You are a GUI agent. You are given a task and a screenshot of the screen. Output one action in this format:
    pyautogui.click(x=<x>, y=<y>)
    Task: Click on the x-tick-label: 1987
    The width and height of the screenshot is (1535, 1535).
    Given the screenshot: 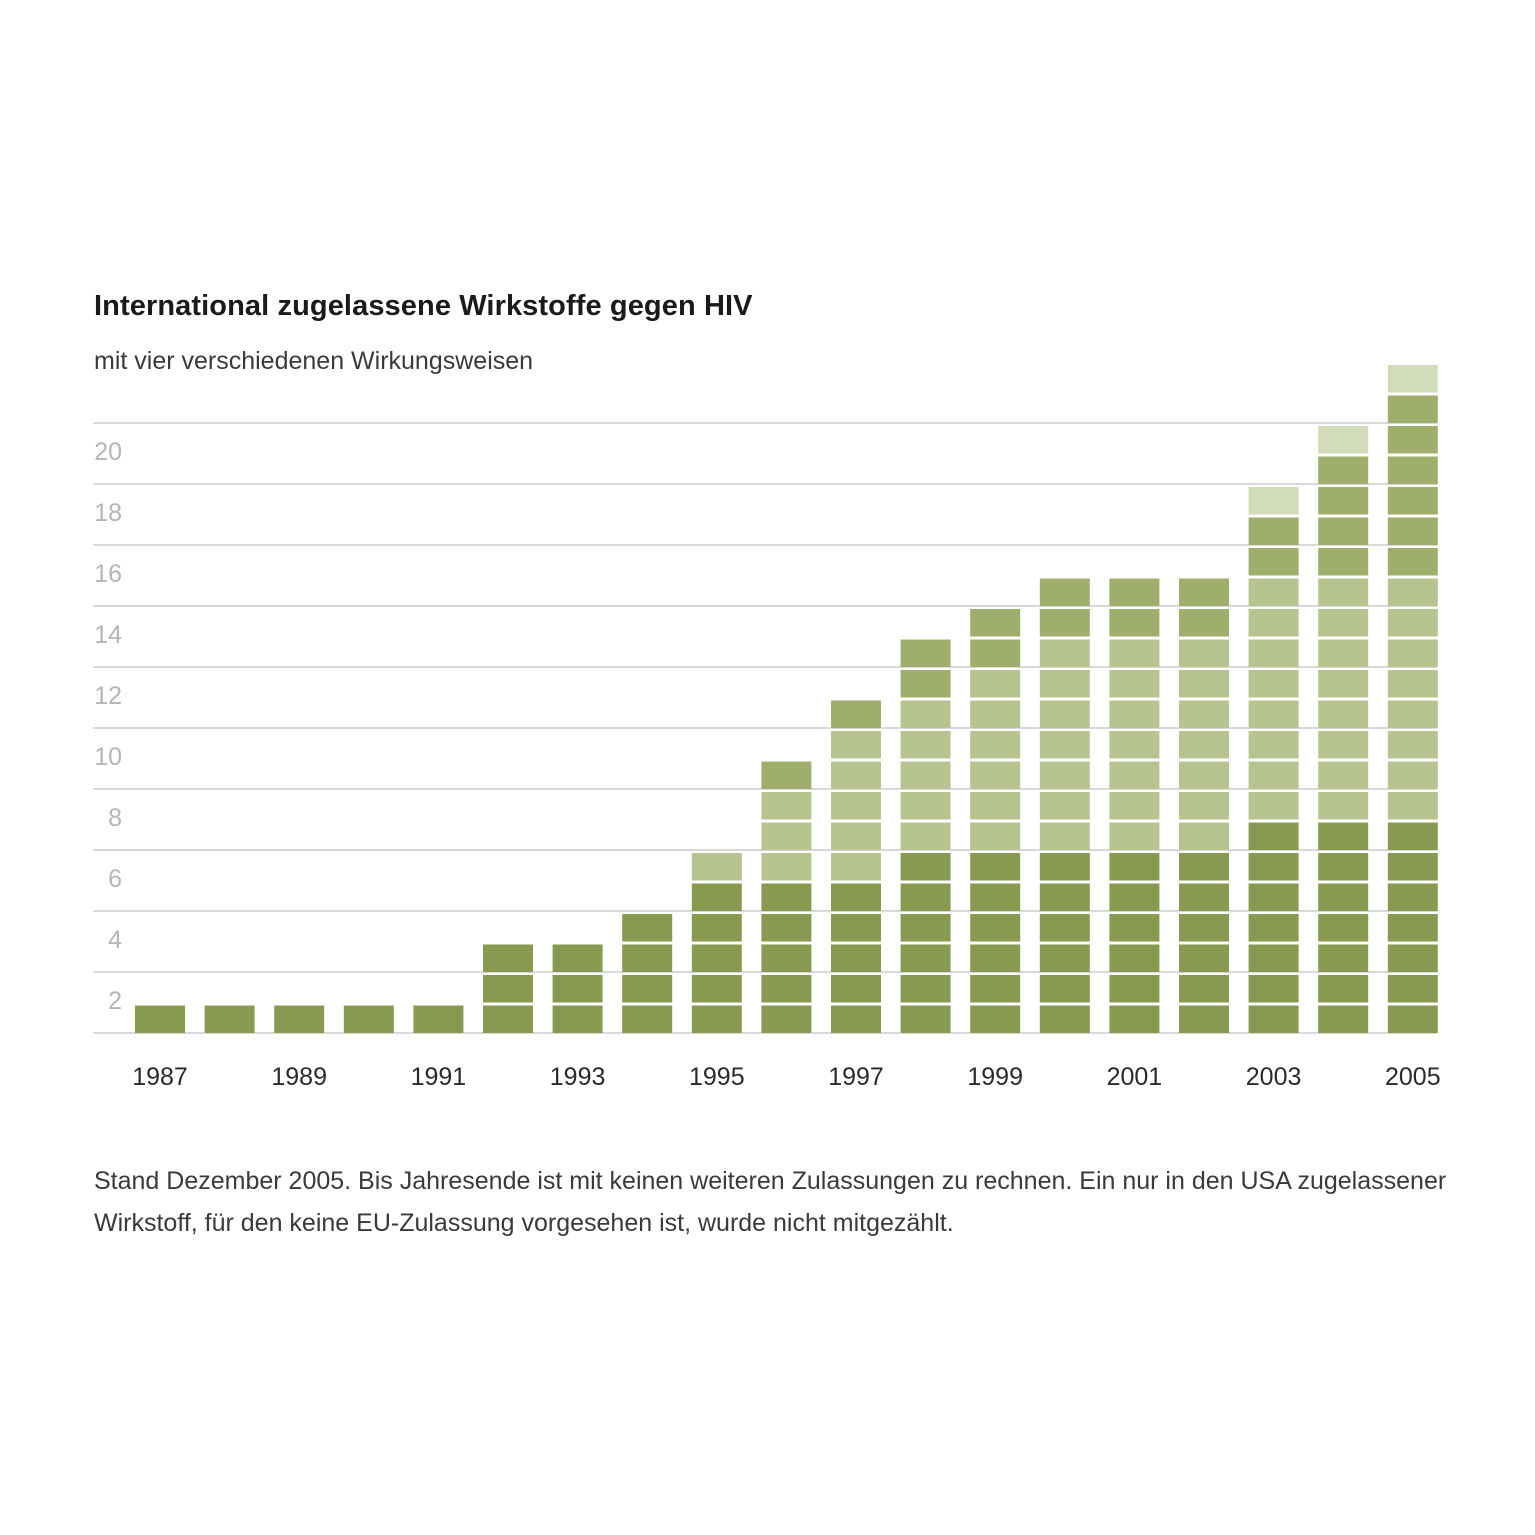 What is the action you would take?
    pyautogui.click(x=160, y=1077)
    